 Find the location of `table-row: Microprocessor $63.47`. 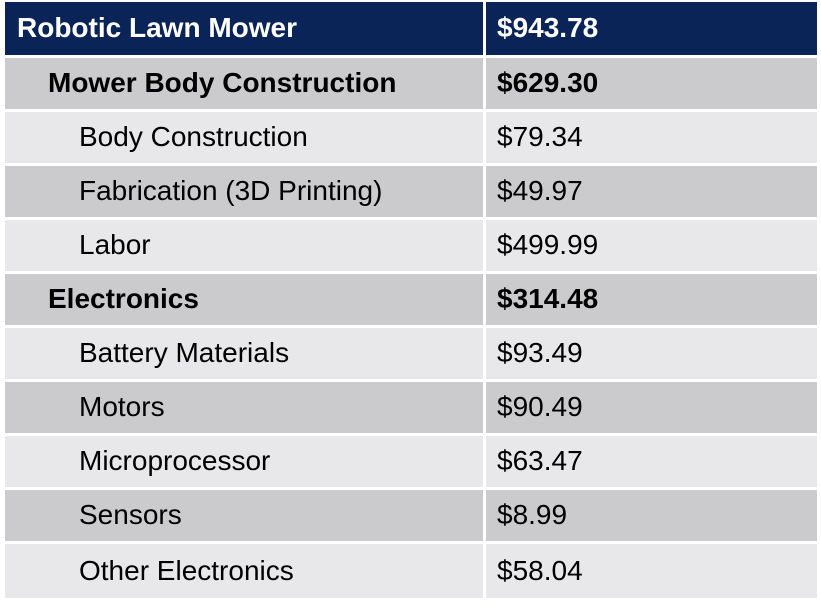

table-row: Microprocessor $63.47 is located at coordinates (411, 461).